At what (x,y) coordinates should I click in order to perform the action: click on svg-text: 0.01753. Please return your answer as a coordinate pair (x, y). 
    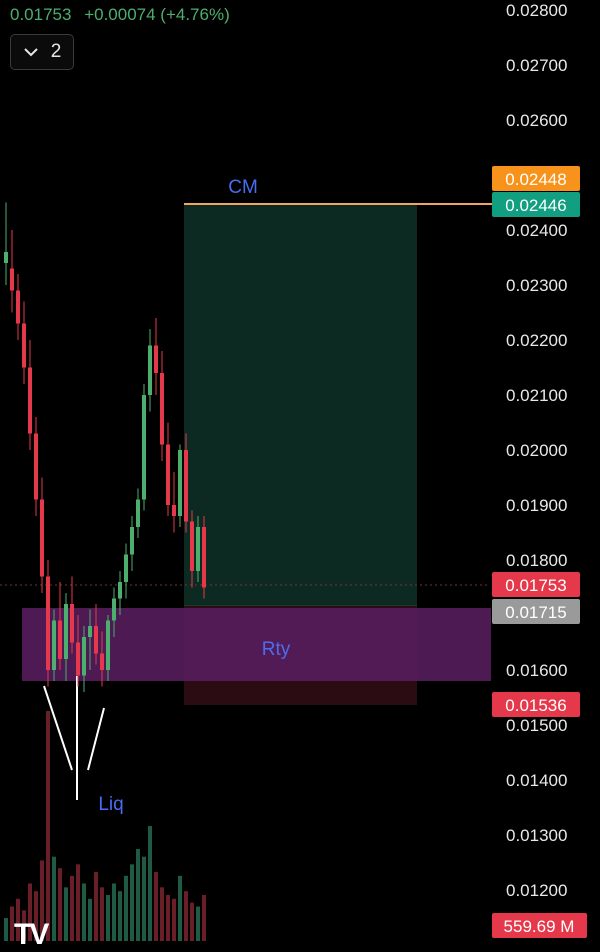
    Looking at the image, I should click on (535, 585).